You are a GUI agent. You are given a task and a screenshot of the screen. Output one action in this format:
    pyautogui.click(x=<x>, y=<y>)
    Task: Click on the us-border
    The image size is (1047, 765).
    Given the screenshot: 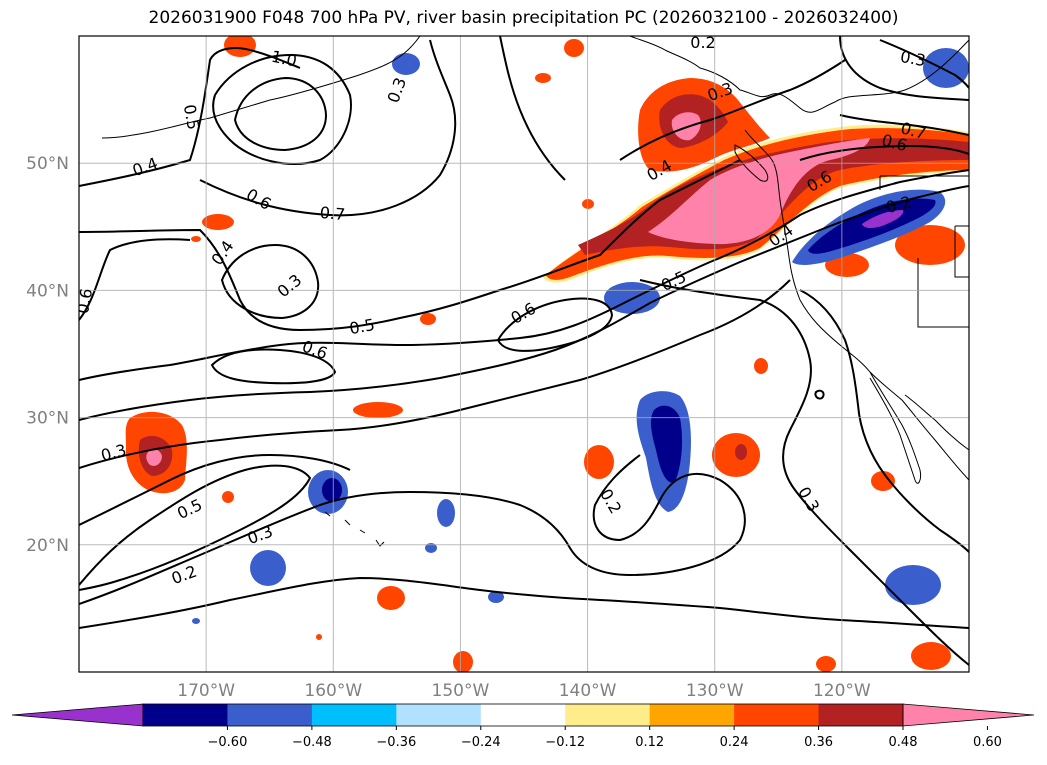 What is the action you would take?
    pyautogui.click(x=924, y=251)
    